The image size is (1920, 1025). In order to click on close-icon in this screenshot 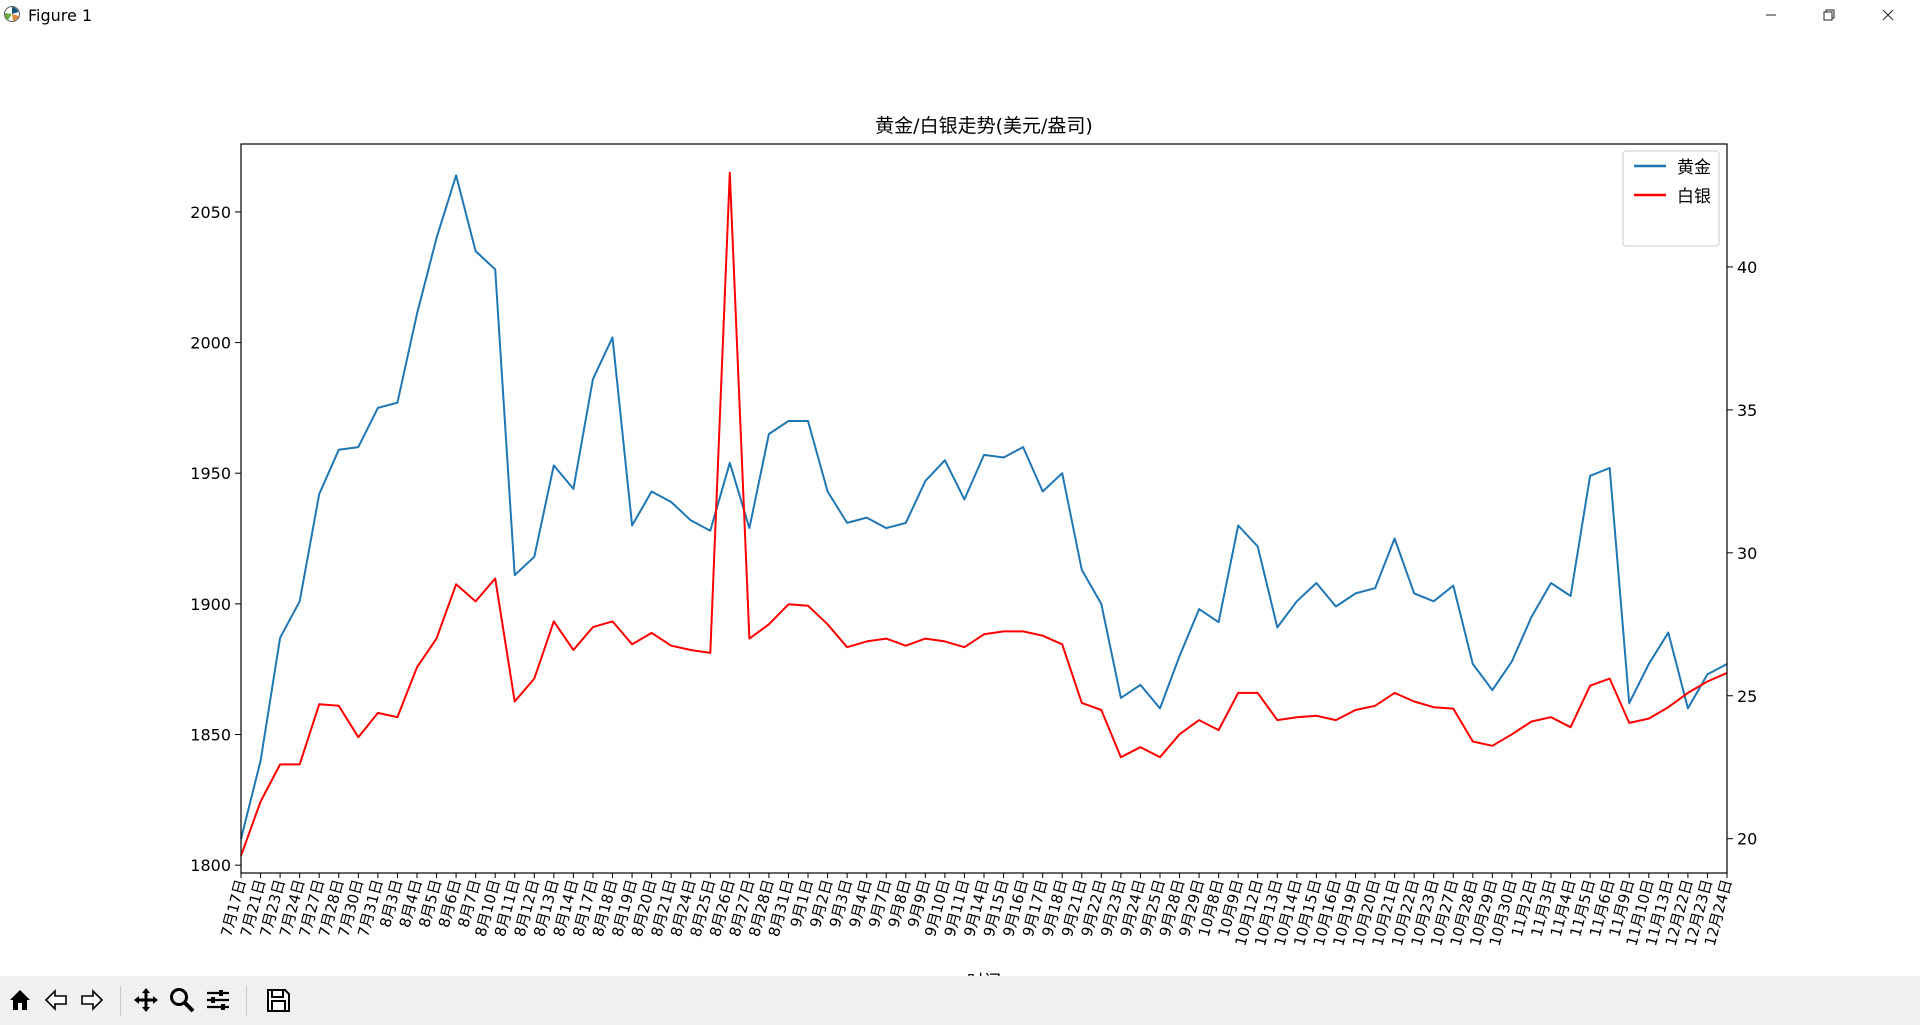, I will do `click(1888, 15)`.